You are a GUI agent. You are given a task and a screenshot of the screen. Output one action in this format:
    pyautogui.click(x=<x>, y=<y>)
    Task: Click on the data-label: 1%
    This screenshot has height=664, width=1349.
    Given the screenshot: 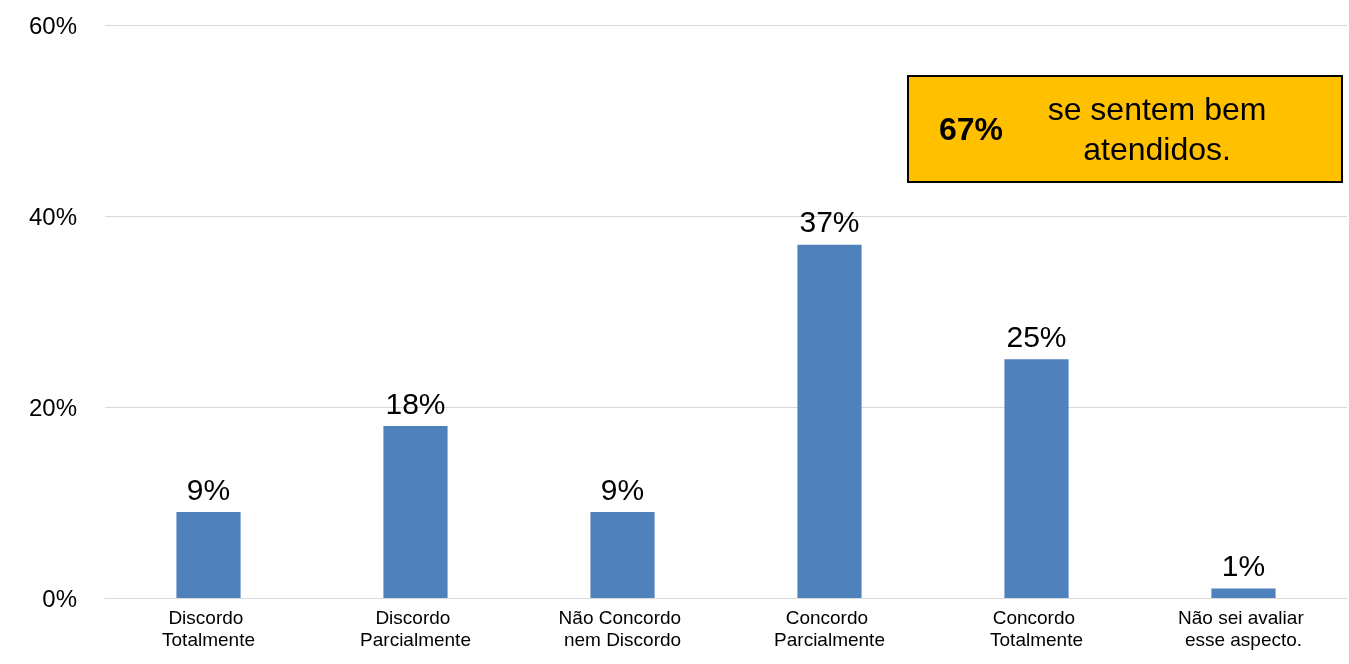 What is the action you would take?
    pyautogui.click(x=1243, y=565)
    